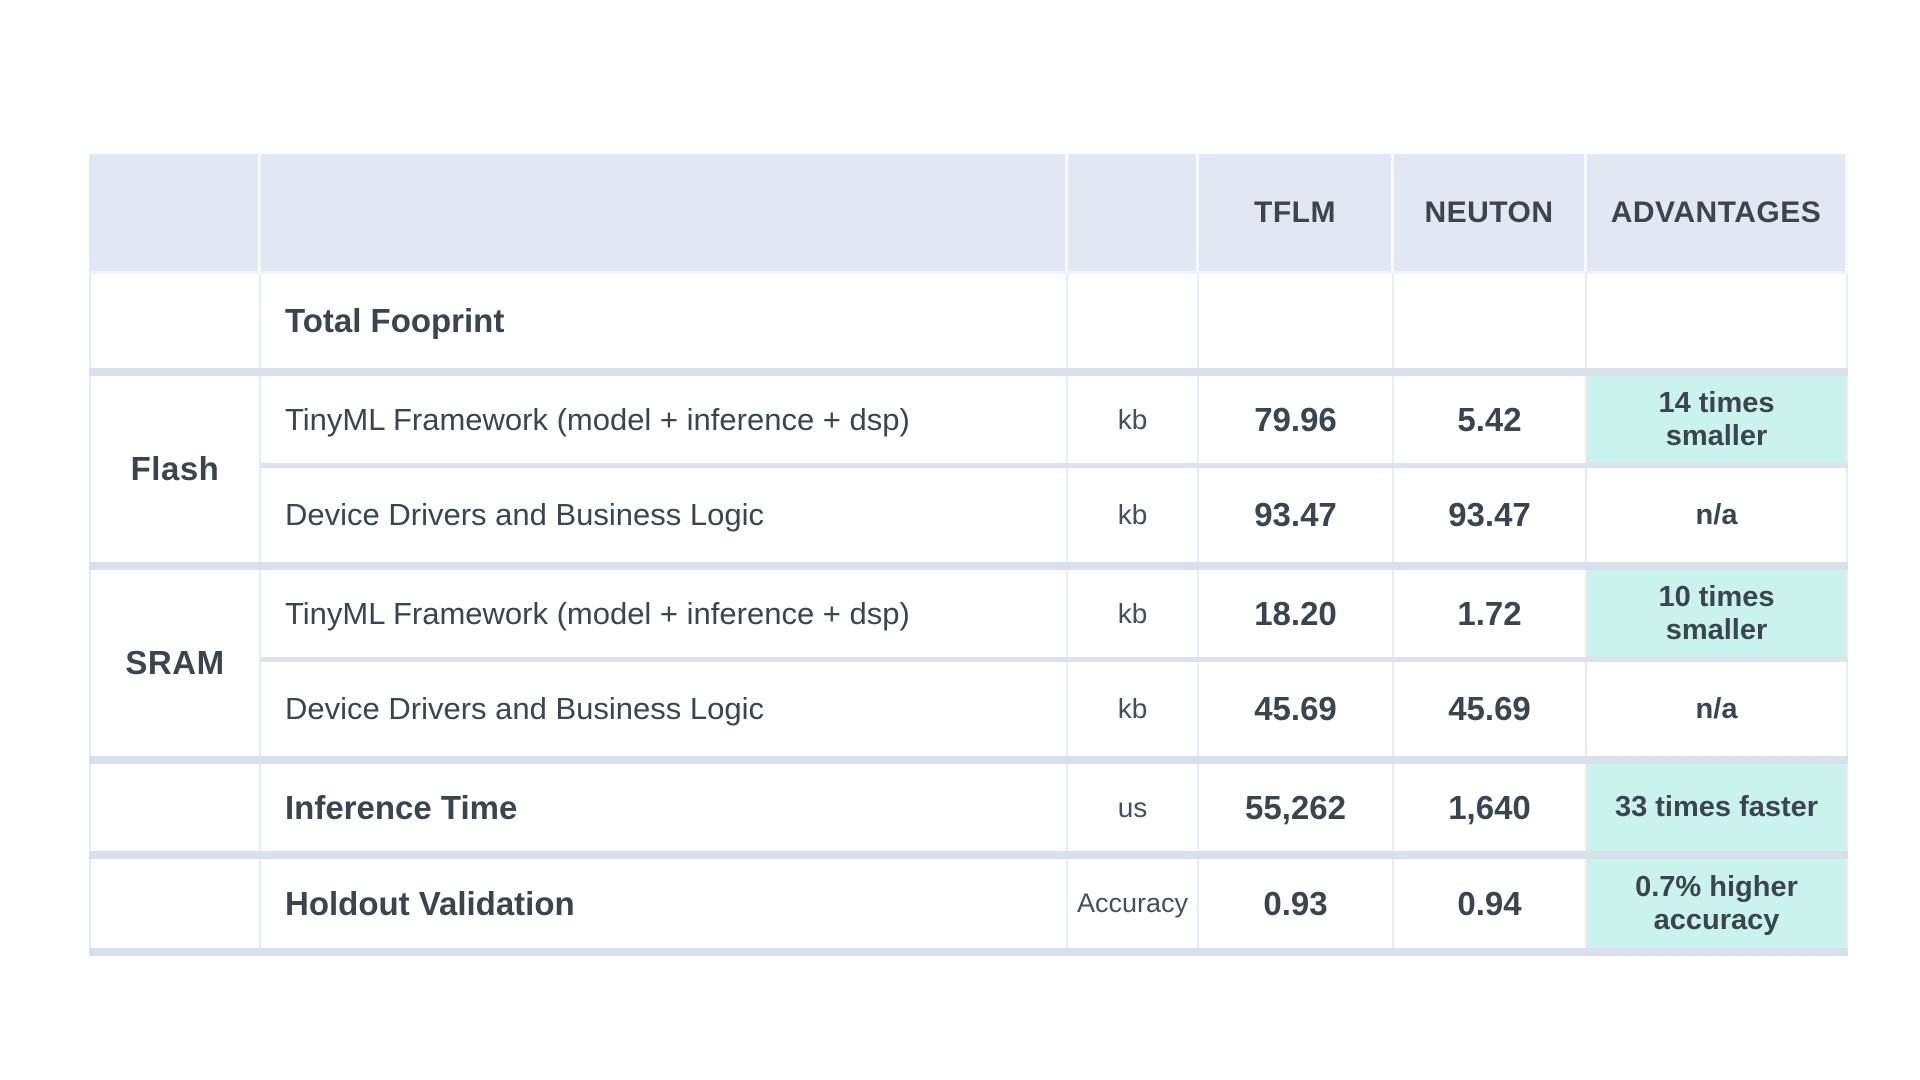 This screenshot has height=1080, width=1920. Describe the element at coordinates (1717, 613) in the screenshot. I see `advantage-cell: 10 times smaller` at that location.